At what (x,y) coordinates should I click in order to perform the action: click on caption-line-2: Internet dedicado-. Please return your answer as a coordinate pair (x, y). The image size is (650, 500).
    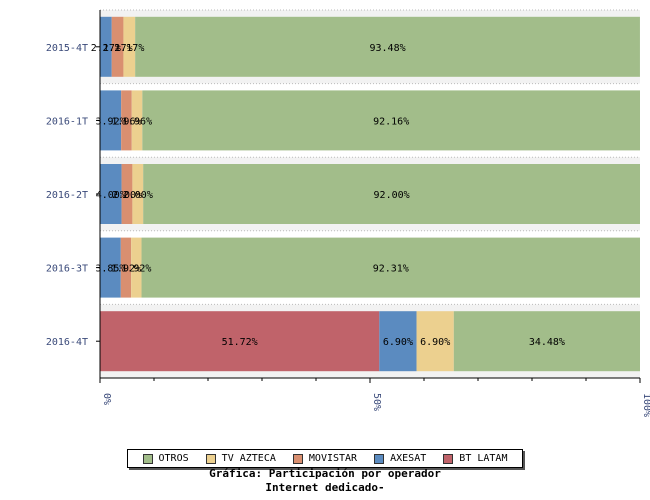
    Looking at the image, I should click on (325, 487).